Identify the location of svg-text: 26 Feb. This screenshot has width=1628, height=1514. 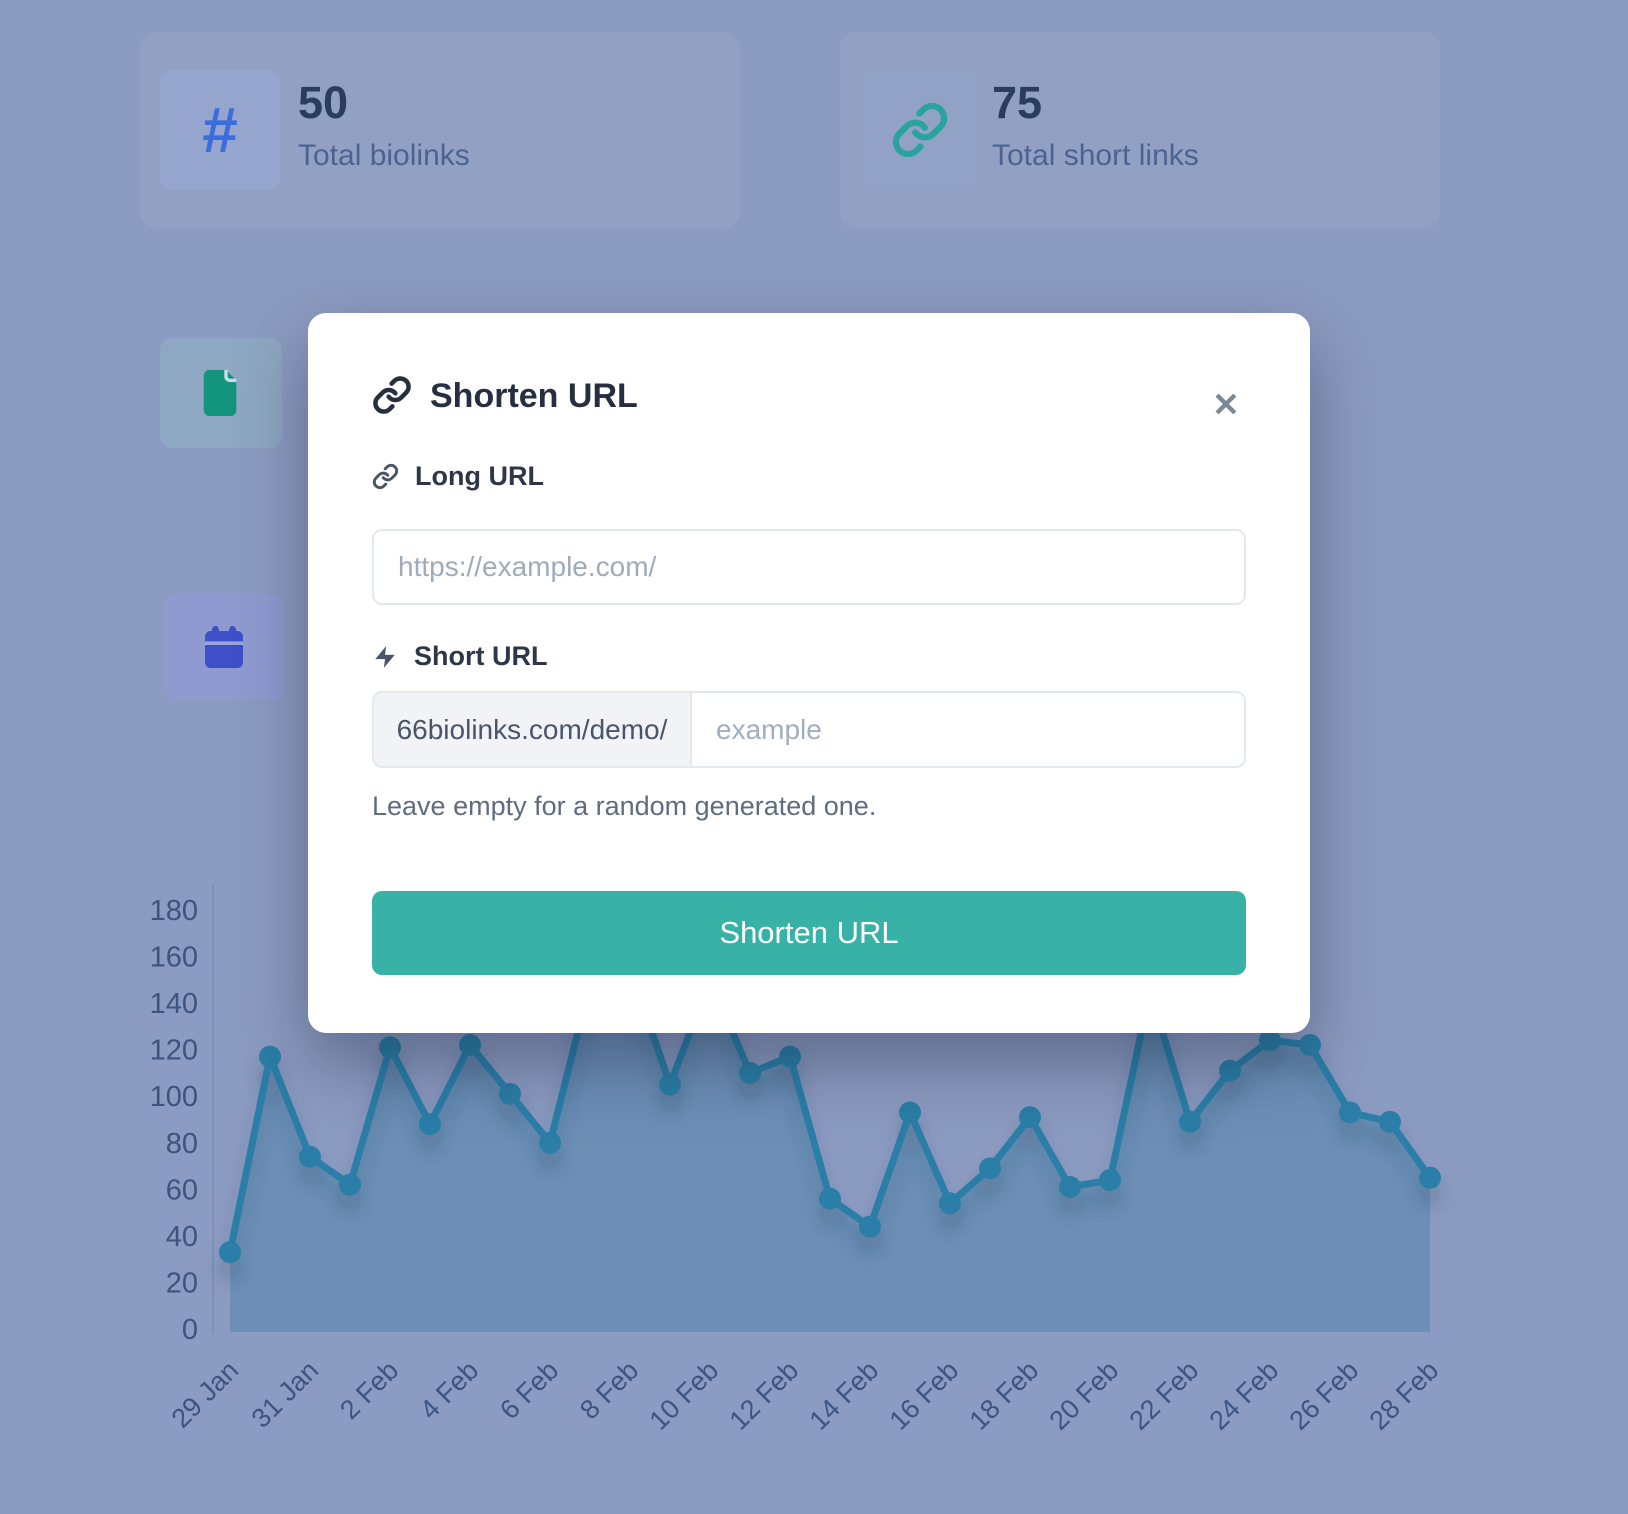
(1324, 1395).